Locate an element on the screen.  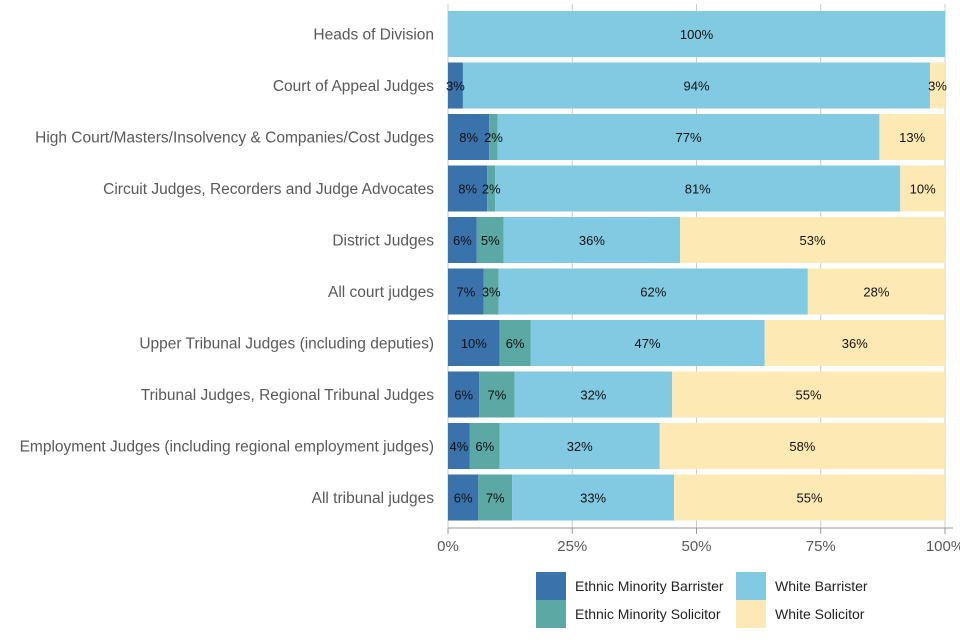
data-label-white-solicitor: 58% is located at coordinates (802, 446).